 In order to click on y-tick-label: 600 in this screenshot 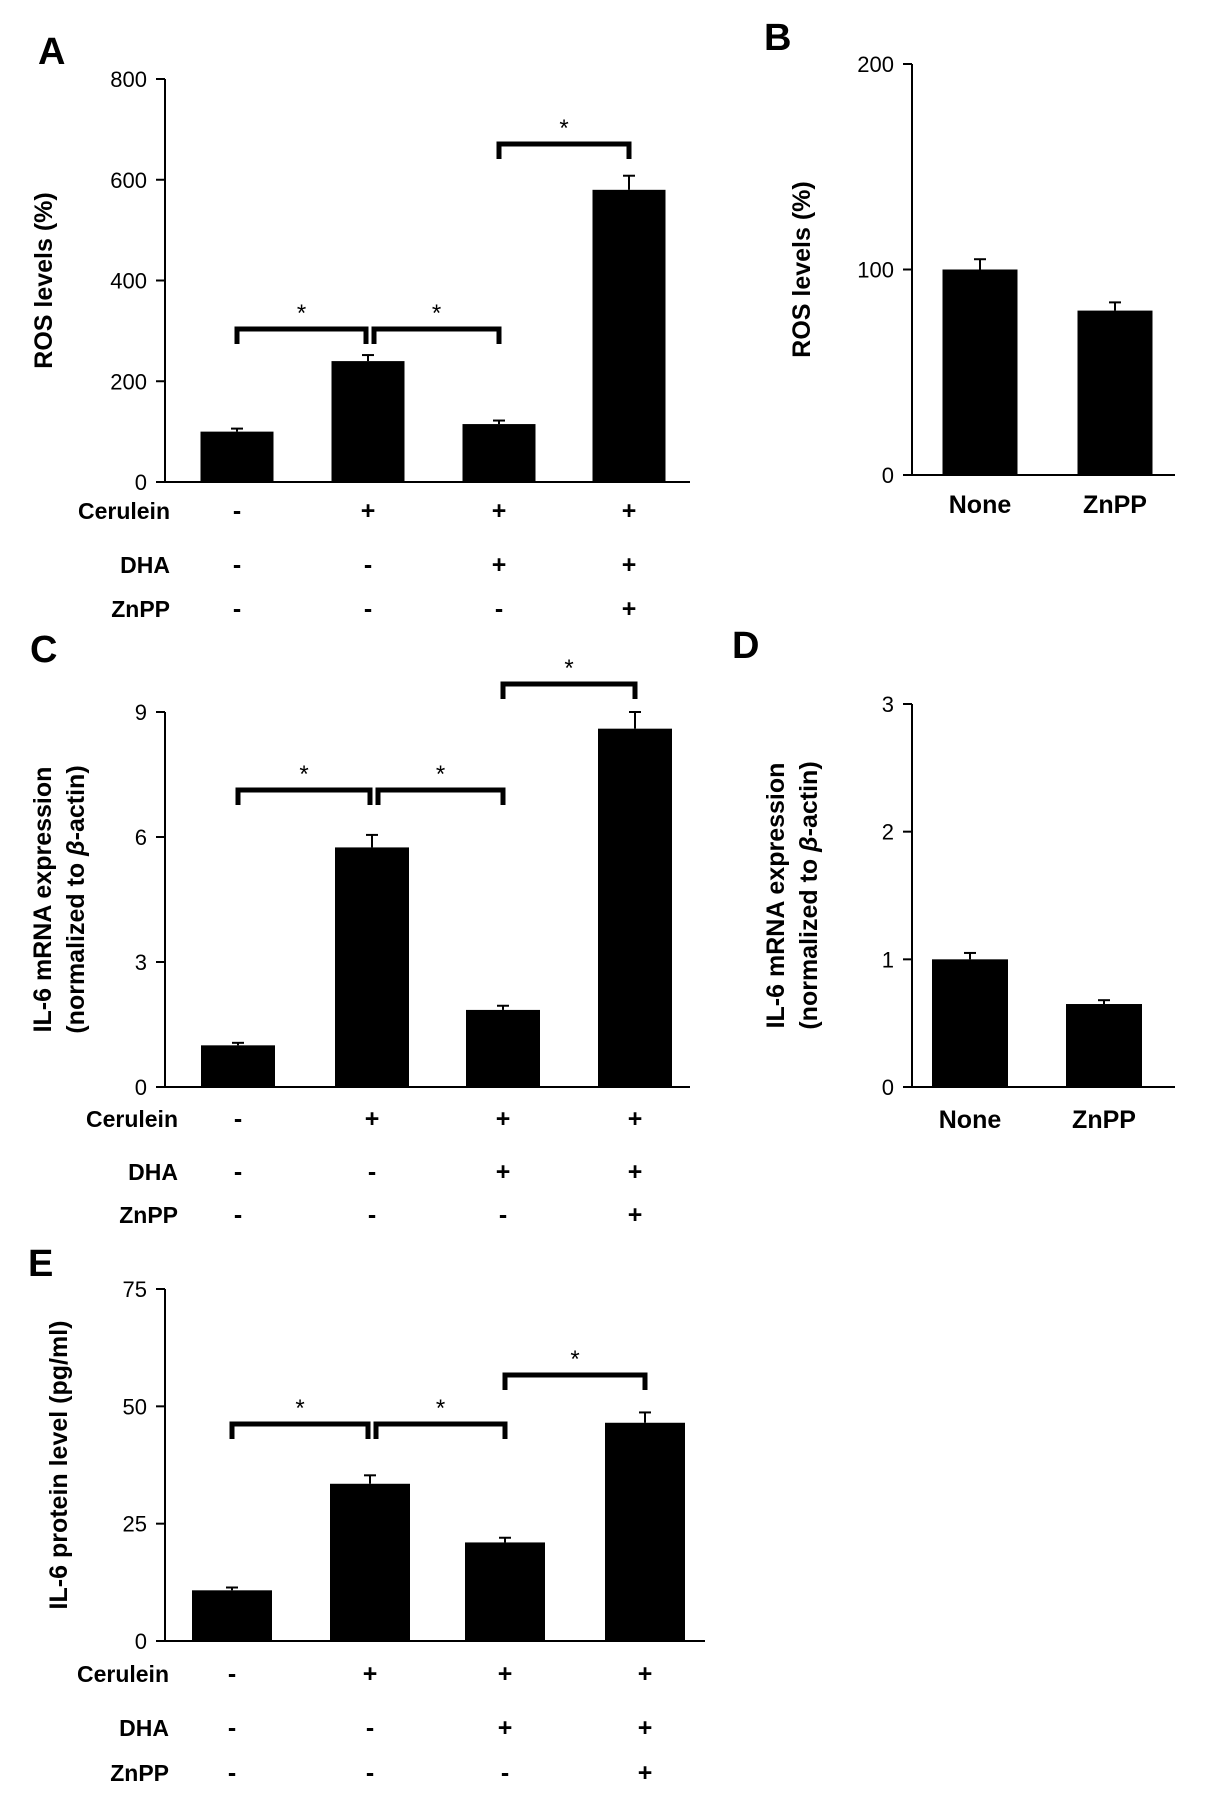, I will do `click(128, 180)`.